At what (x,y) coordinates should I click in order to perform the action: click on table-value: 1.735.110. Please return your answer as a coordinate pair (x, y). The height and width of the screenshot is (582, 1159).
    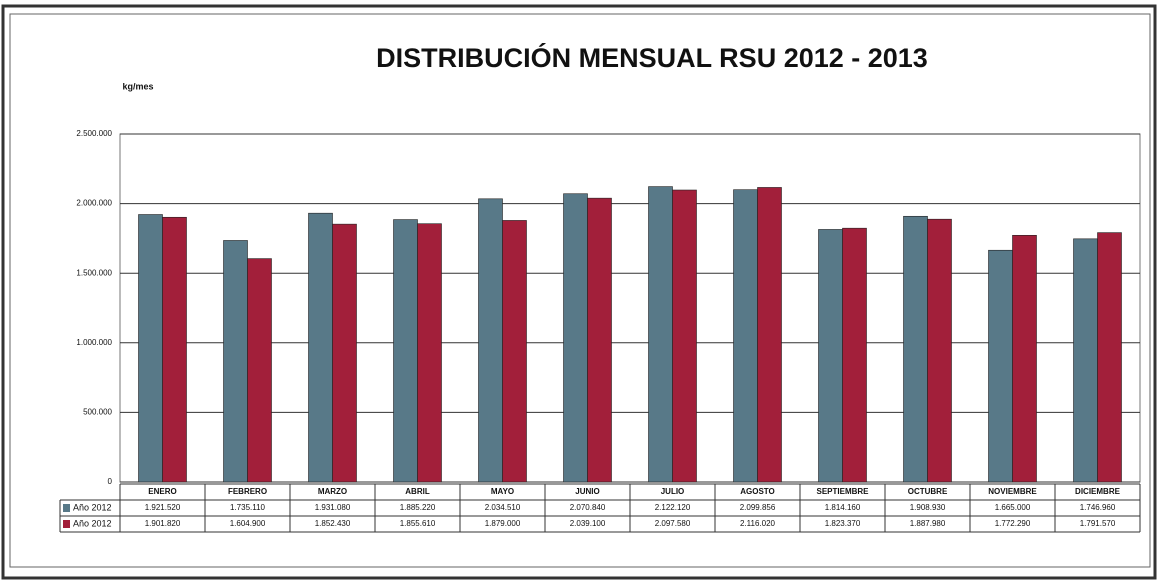
    Looking at the image, I should click on (248, 507).